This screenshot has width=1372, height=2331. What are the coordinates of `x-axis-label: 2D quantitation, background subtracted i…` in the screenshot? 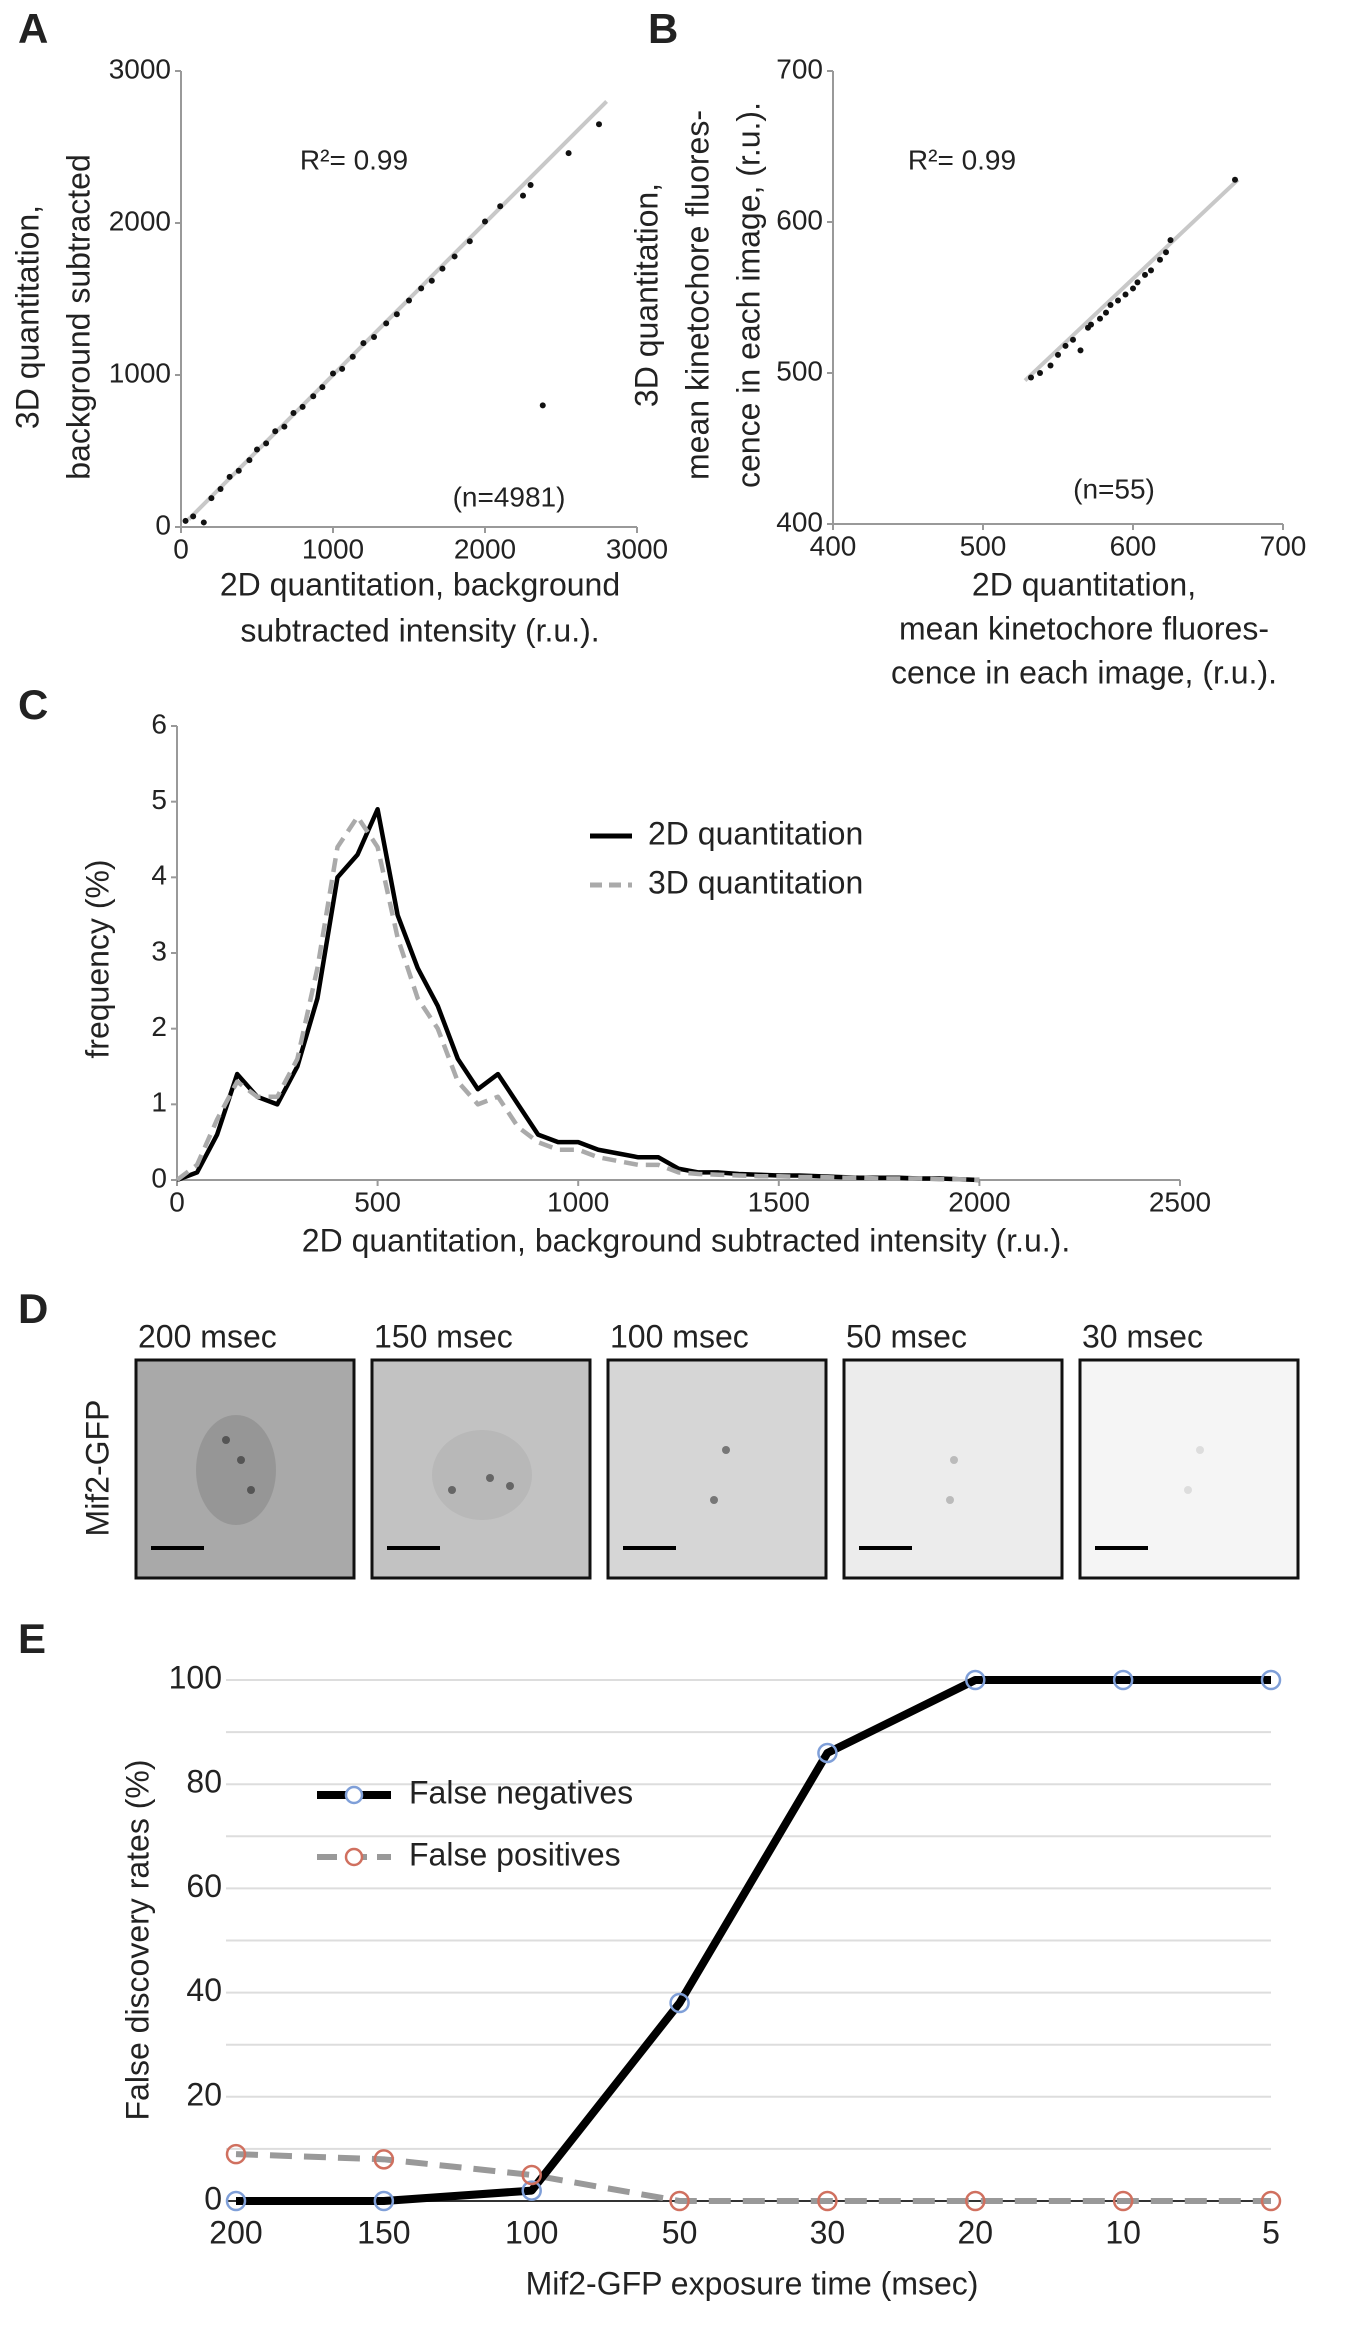 It's located at (686, 1240).